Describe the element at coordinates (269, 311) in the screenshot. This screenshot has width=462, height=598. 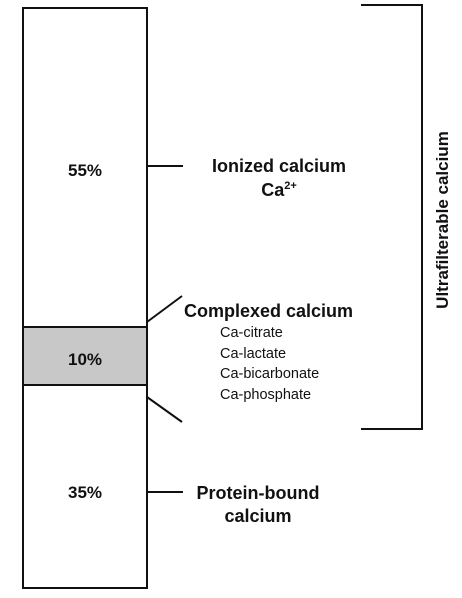
I see `complexed-calcium-title: Complexed calcium` at that location.